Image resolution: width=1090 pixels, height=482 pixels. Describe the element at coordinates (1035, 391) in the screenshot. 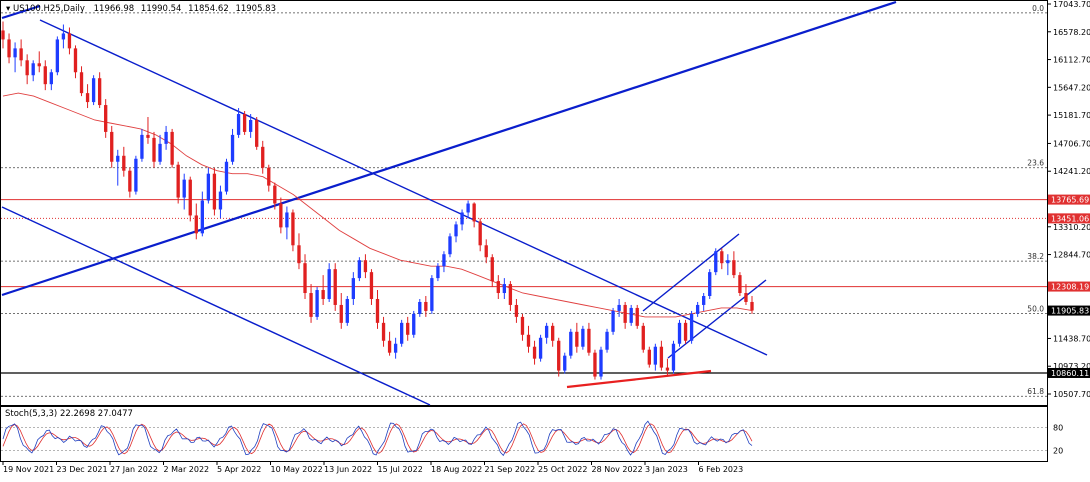

I see `fib-level-label: 61.8` at that location.